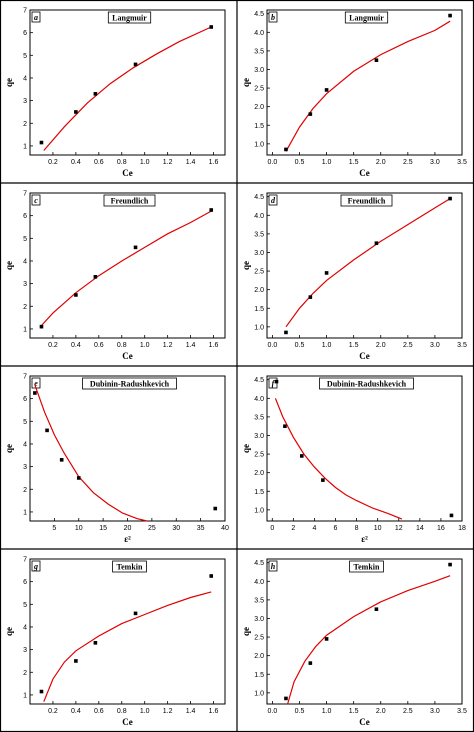 Image resolution: width=474 pixels, height=732 pixels. What do you see at coordinates (441, 528) in the screenshot?
I see `x-tick-label: 16` at bounding box center [441, 528].